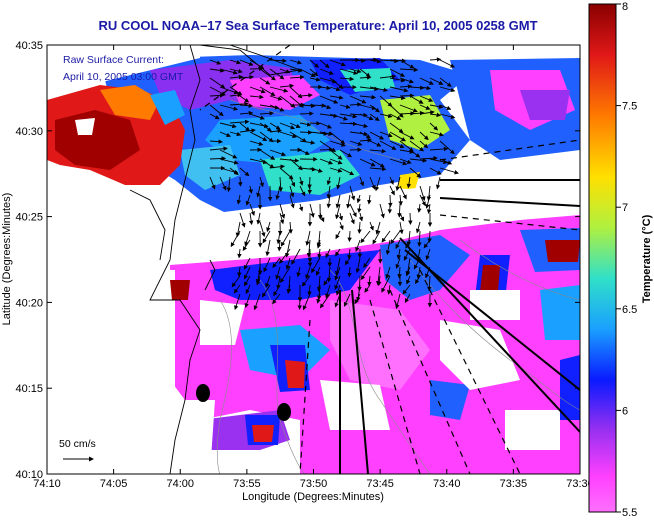  What do you see at coordinates (123, 77) in the screenshot?
I see `overlay-current-time: April 10, 2005 03:00 GMT` at bounding box center [123, 77].